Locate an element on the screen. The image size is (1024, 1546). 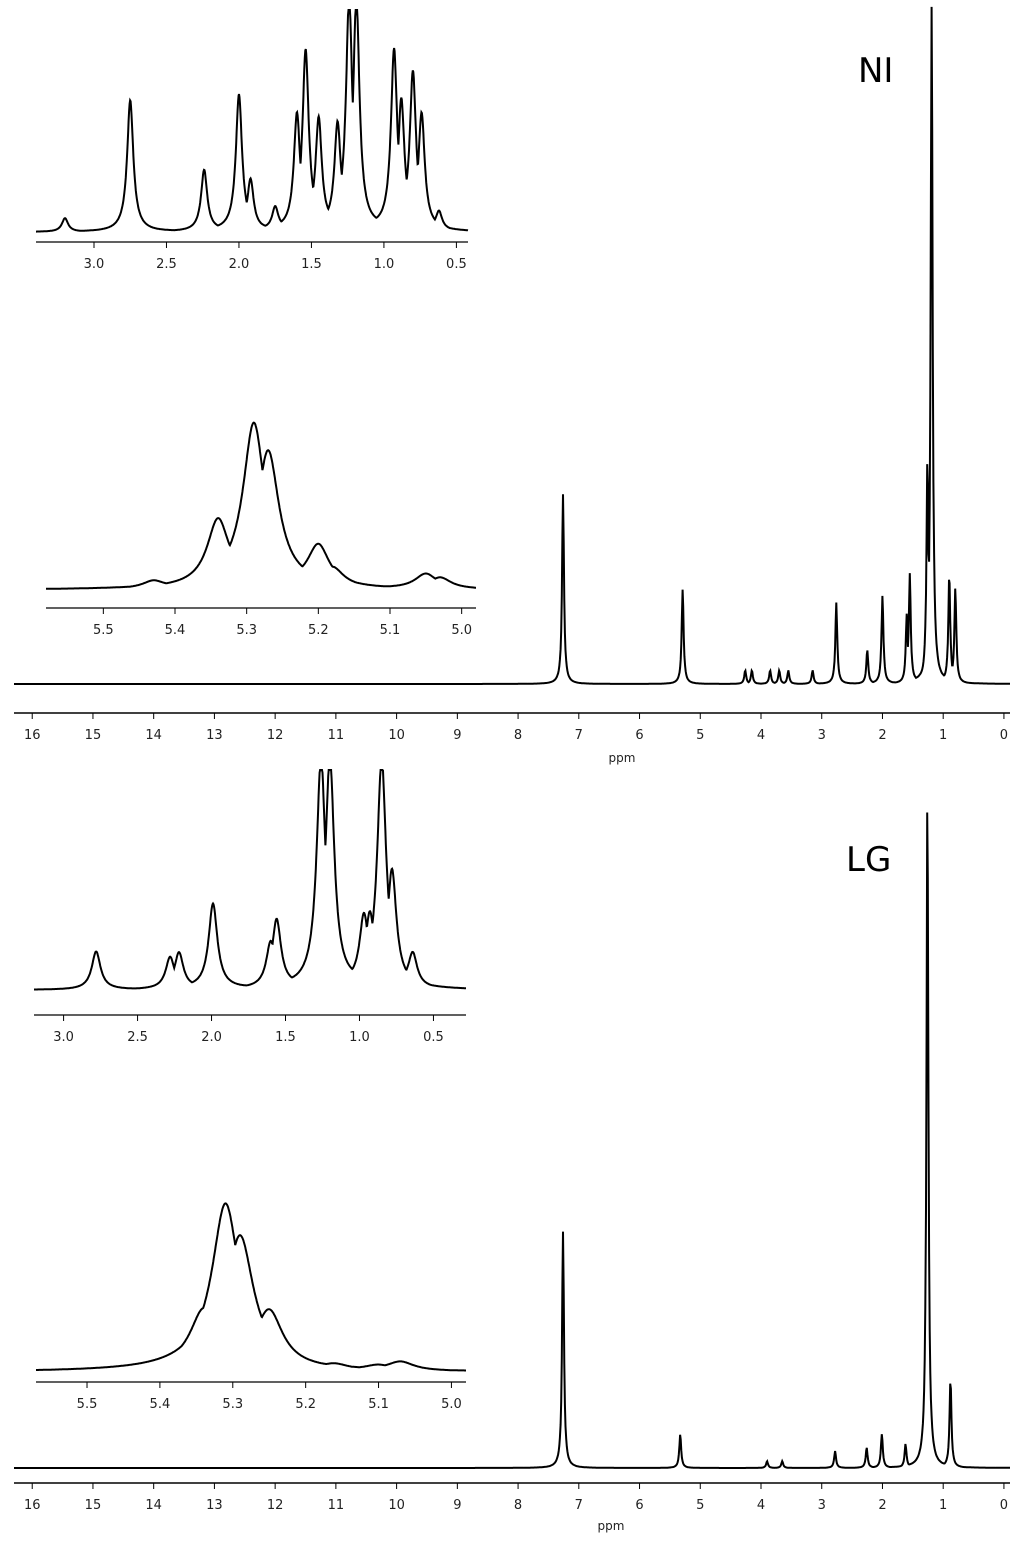
inset-olefinic-spectrum-ni is located at coordinates (261, 505).